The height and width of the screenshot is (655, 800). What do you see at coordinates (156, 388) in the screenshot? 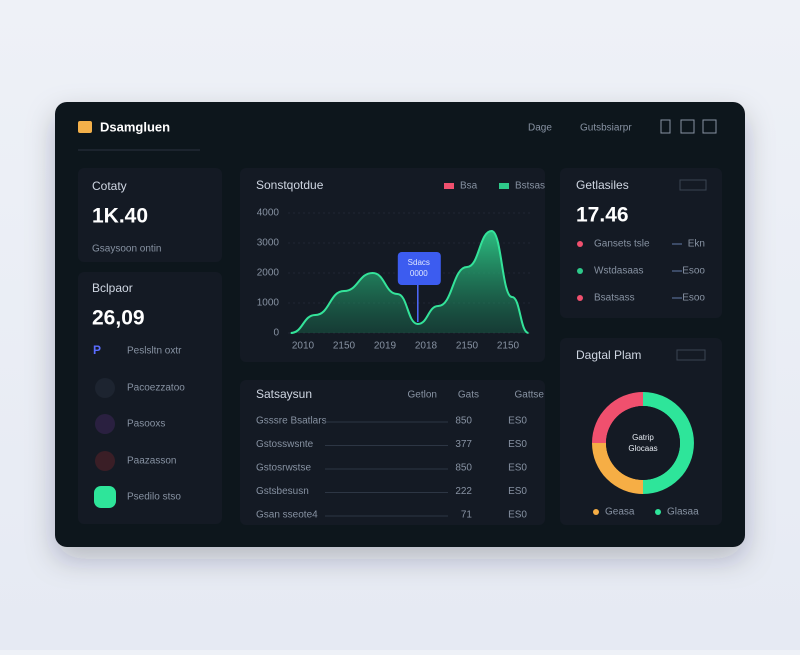
I see `list-item: Pacoezzatoo` at bounding box center [156, 388].